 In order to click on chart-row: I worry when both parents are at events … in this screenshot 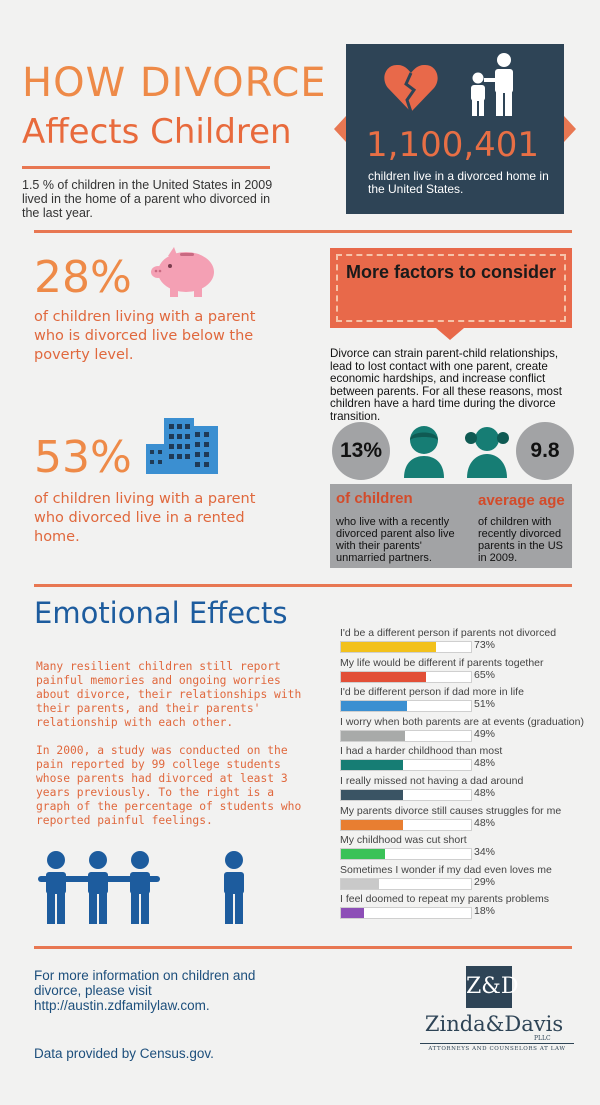, I will do `click(462, 728)`.